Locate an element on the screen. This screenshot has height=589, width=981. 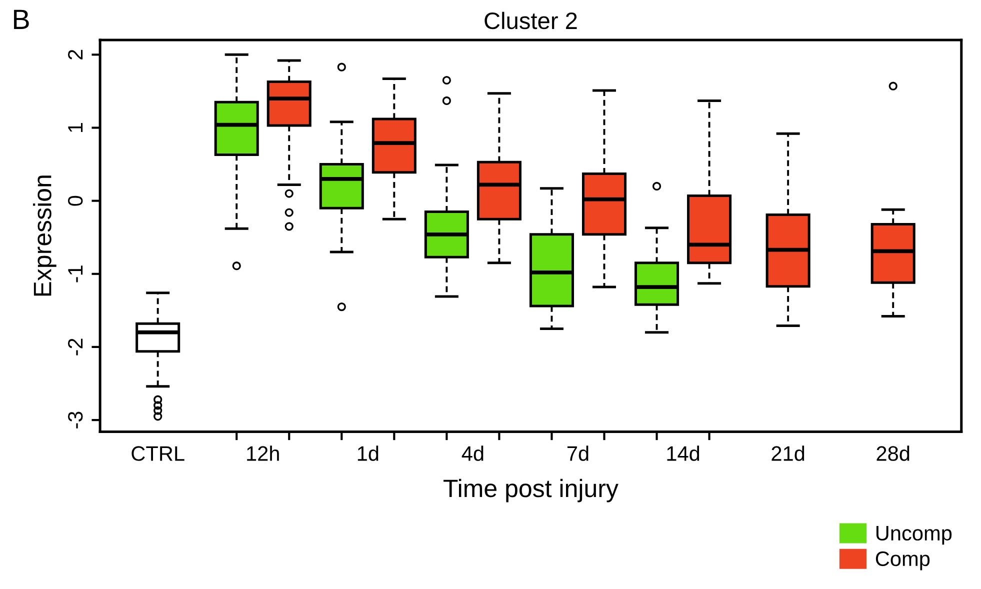
y-tick-label: -2 is located at coordinates (75, 347).